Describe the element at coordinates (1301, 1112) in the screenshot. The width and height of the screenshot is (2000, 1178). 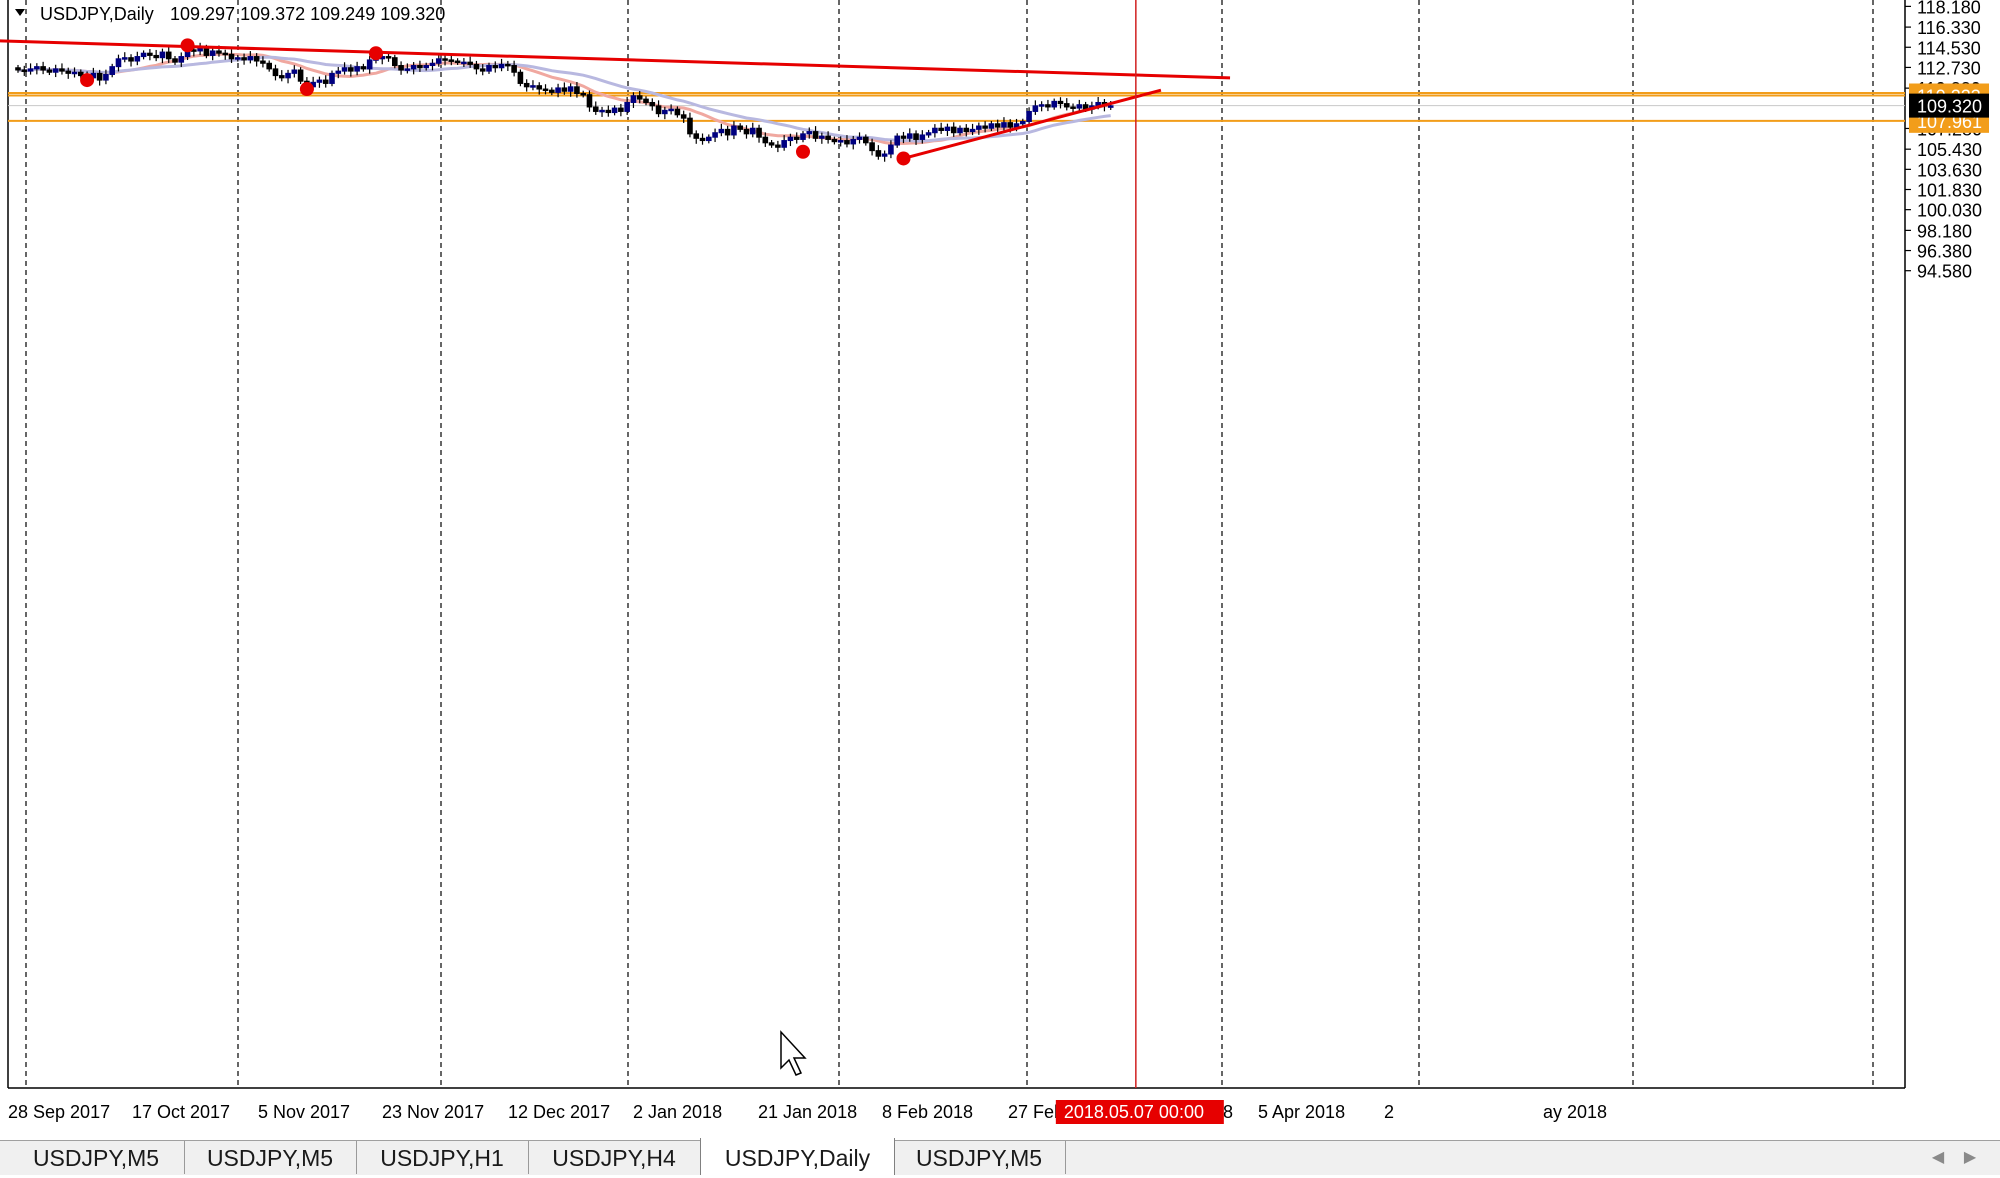
I see `date-tick-label: 5 Apr 2018` at that location.